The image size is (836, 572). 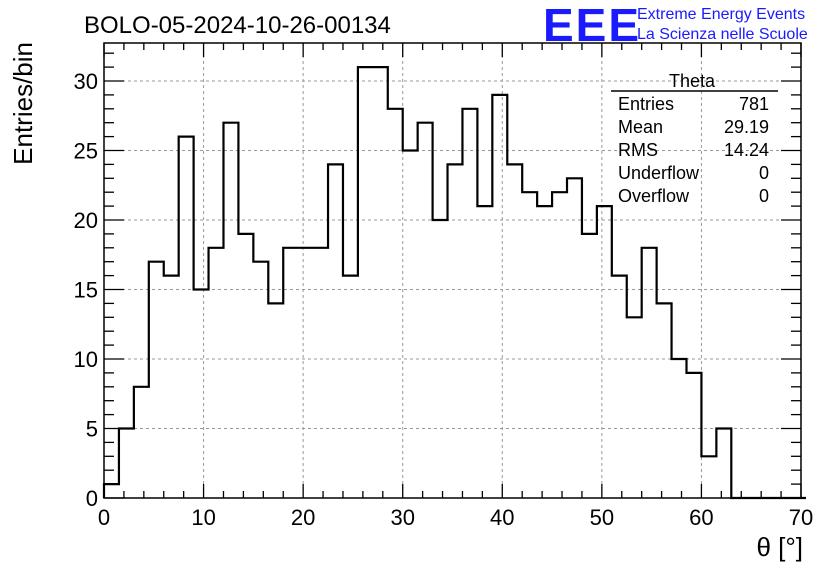 What do you see at coordinates (779, 547) in the screenshot?
I see `x-axis-title: θ [°]` at bounding box center [779, 547].